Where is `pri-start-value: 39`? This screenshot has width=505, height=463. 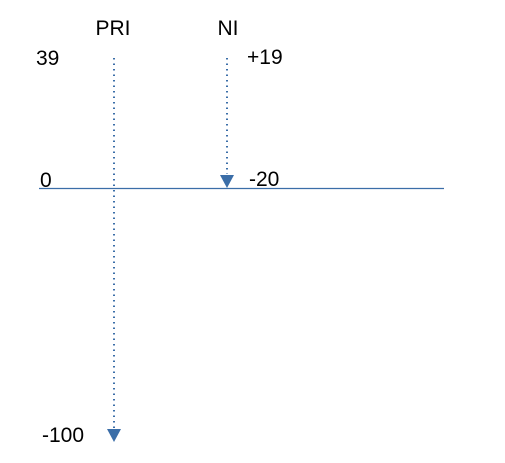
pri-start-value: 39 is located at coordinates (47, 58).